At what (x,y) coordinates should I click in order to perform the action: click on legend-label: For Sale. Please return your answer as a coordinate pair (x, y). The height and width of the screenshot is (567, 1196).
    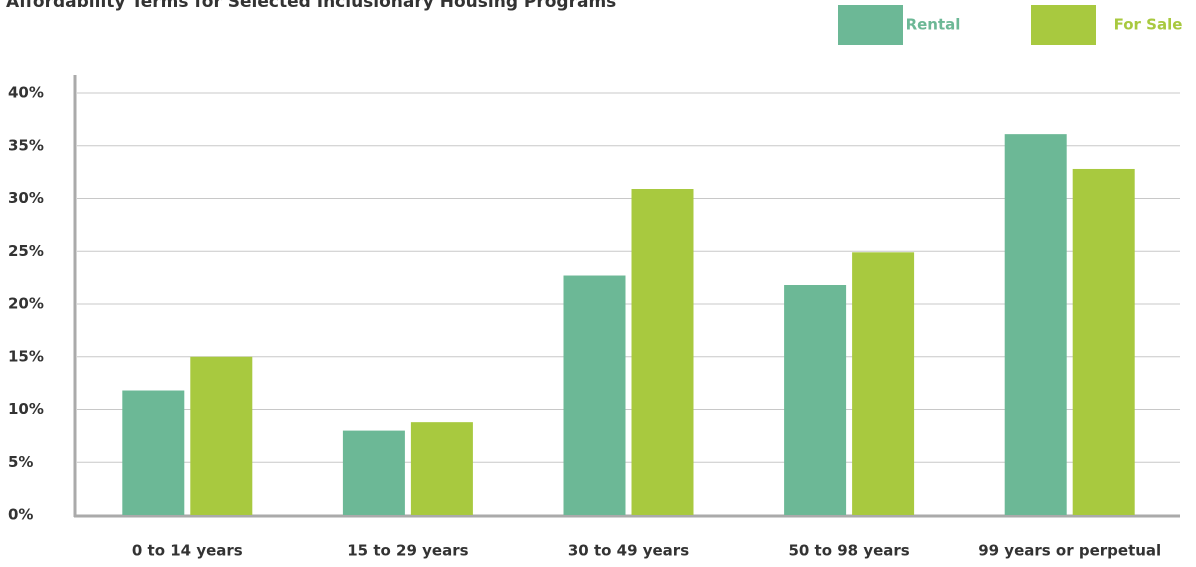
    Looking at the image, I should click on (1148, 25).